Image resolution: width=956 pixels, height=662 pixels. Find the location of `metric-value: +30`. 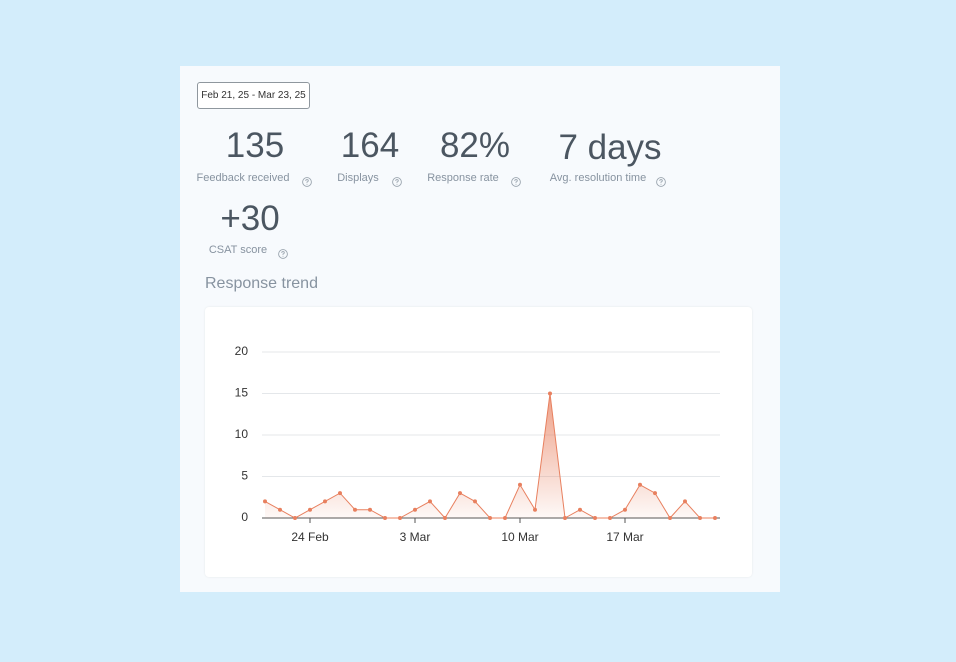

metric-value: +30 is located at coordinates (250, 218).